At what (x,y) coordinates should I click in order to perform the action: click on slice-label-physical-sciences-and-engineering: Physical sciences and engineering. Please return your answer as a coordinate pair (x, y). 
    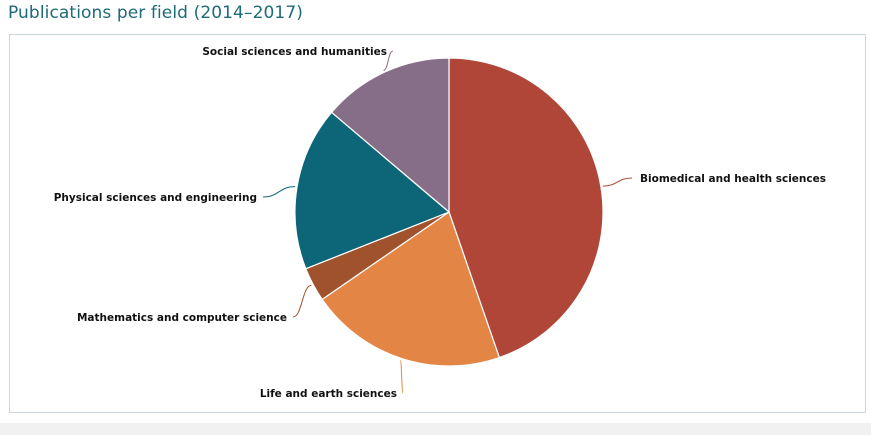
    Looking at the image, I should click on (155, 198).